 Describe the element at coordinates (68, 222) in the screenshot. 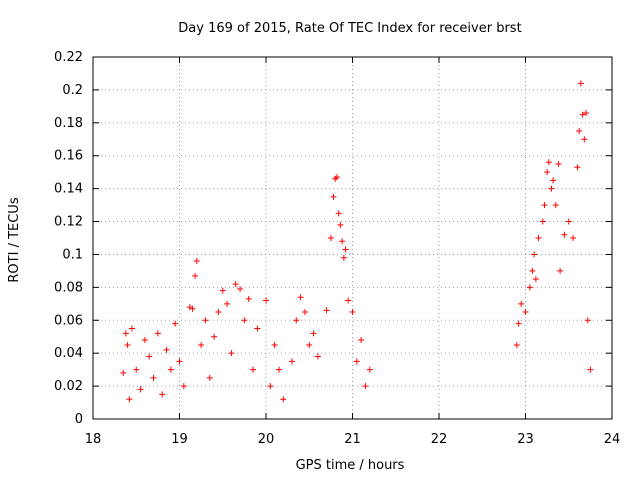

I see `y-tick-label: 0.12` at that location.